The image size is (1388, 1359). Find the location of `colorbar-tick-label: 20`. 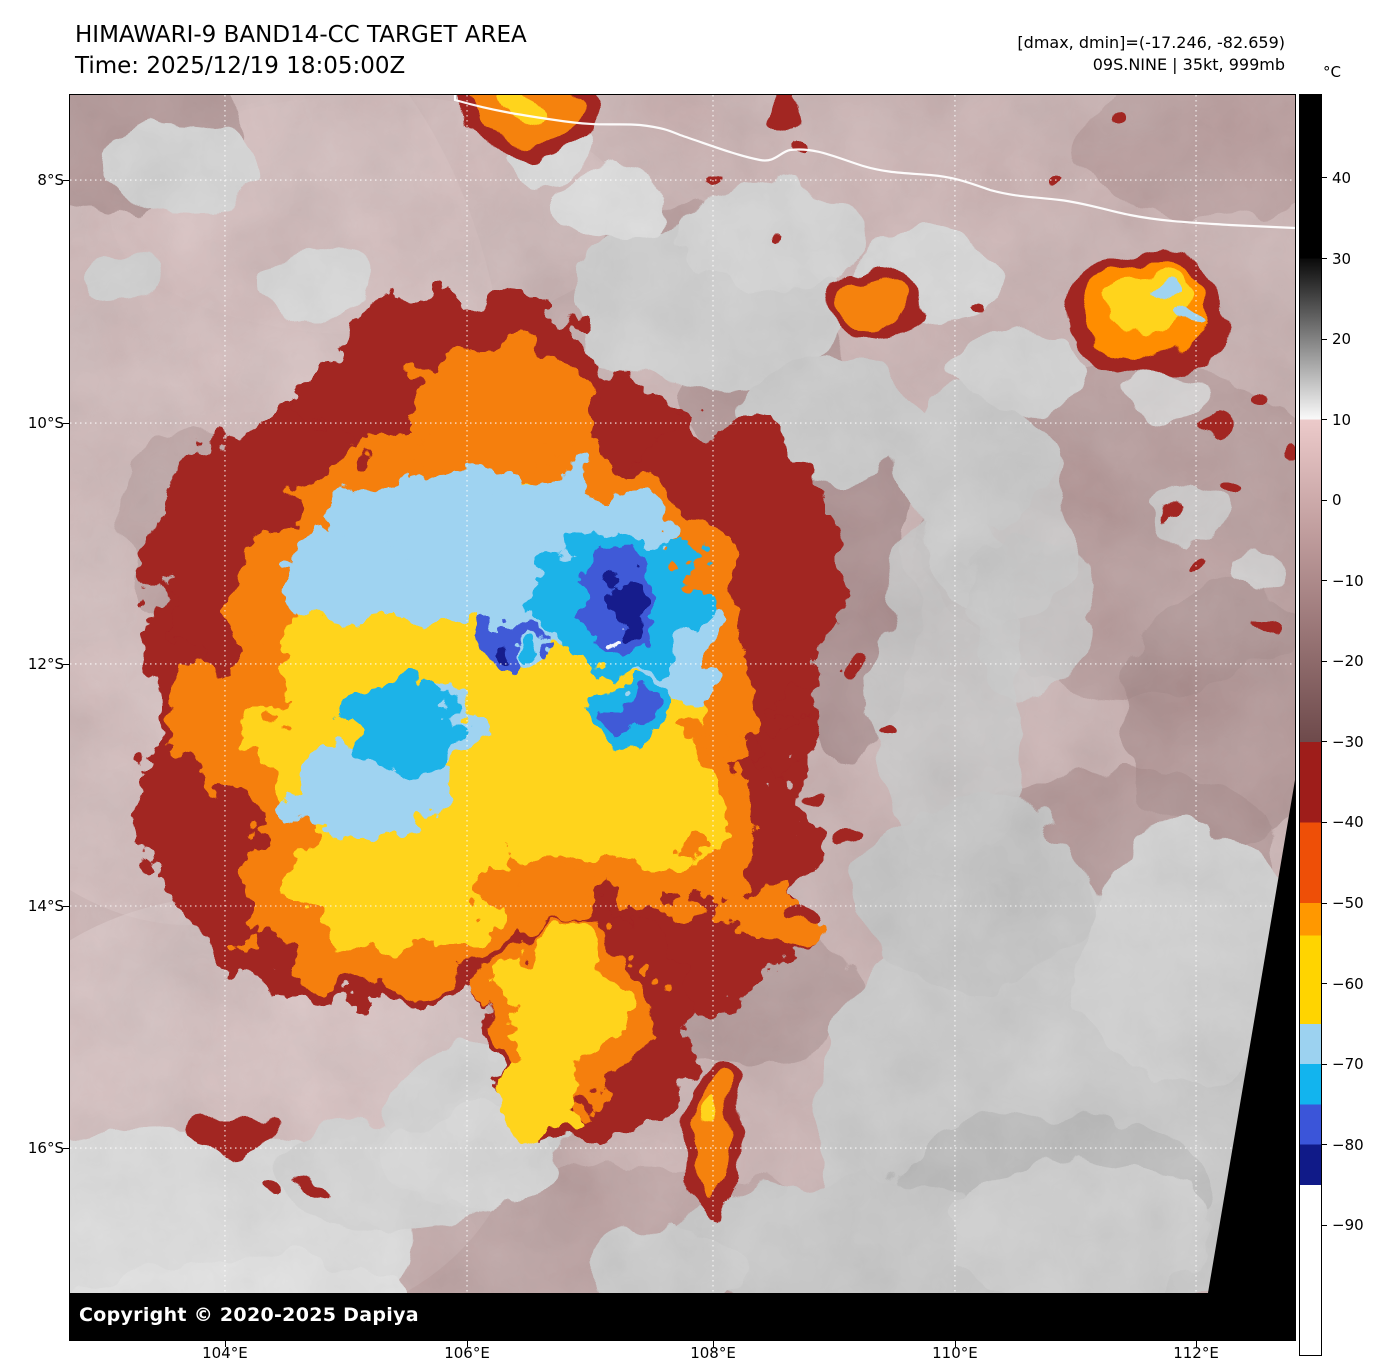

colorbar-tick-label: 20 is located at coordinates (1342, 339).